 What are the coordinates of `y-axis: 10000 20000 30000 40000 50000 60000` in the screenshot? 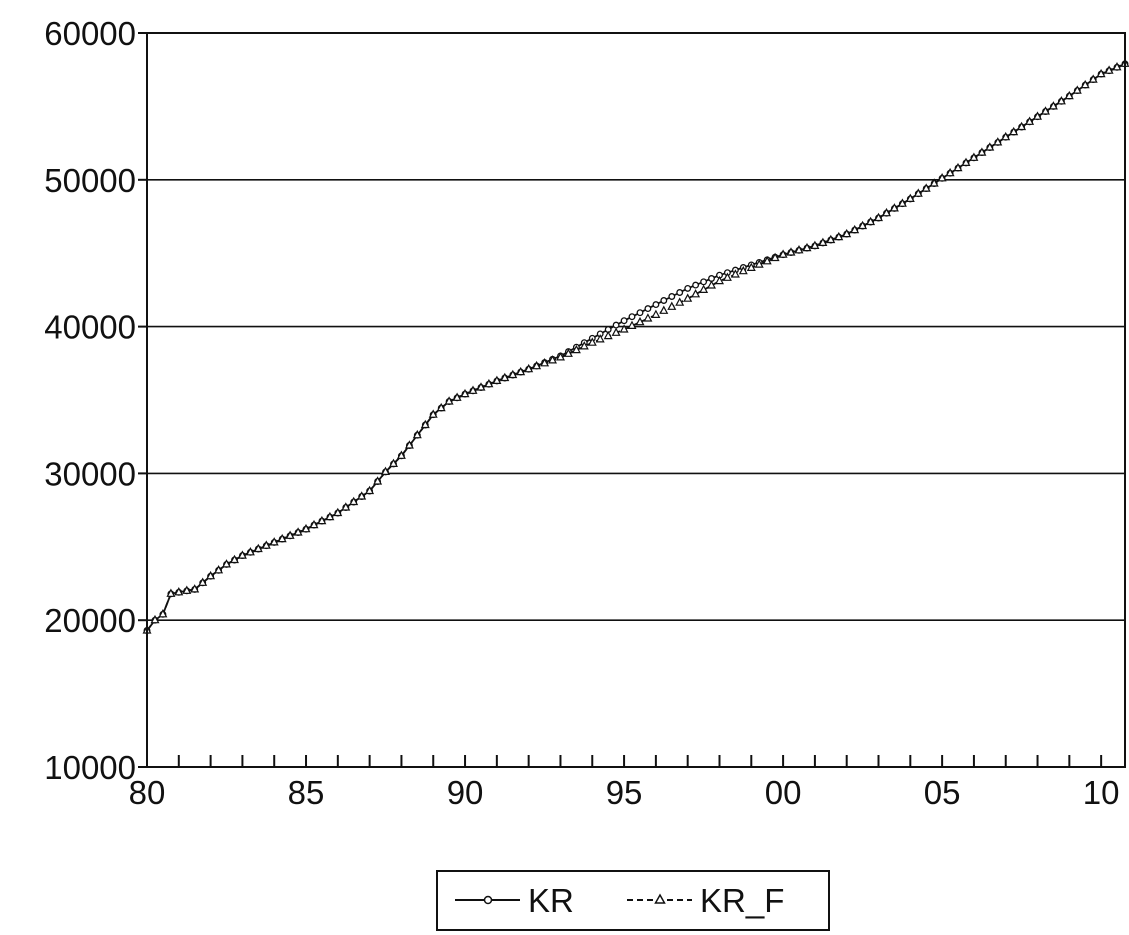 It's located at (95, 400).